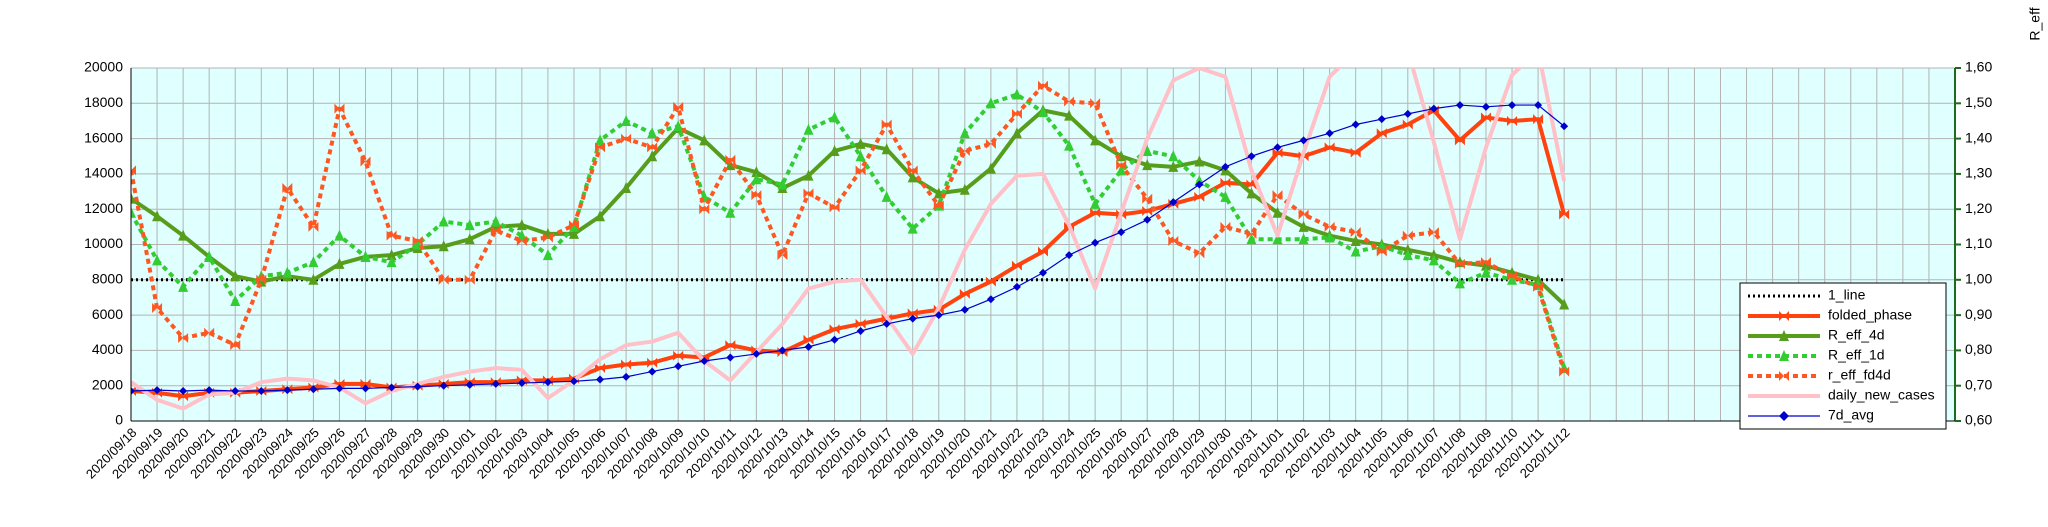 This screenshot has width=2048, height=527. Describe the element at coordinates (107, 384) in the screenshot. I see `y-tick-label: 2000` at that location.